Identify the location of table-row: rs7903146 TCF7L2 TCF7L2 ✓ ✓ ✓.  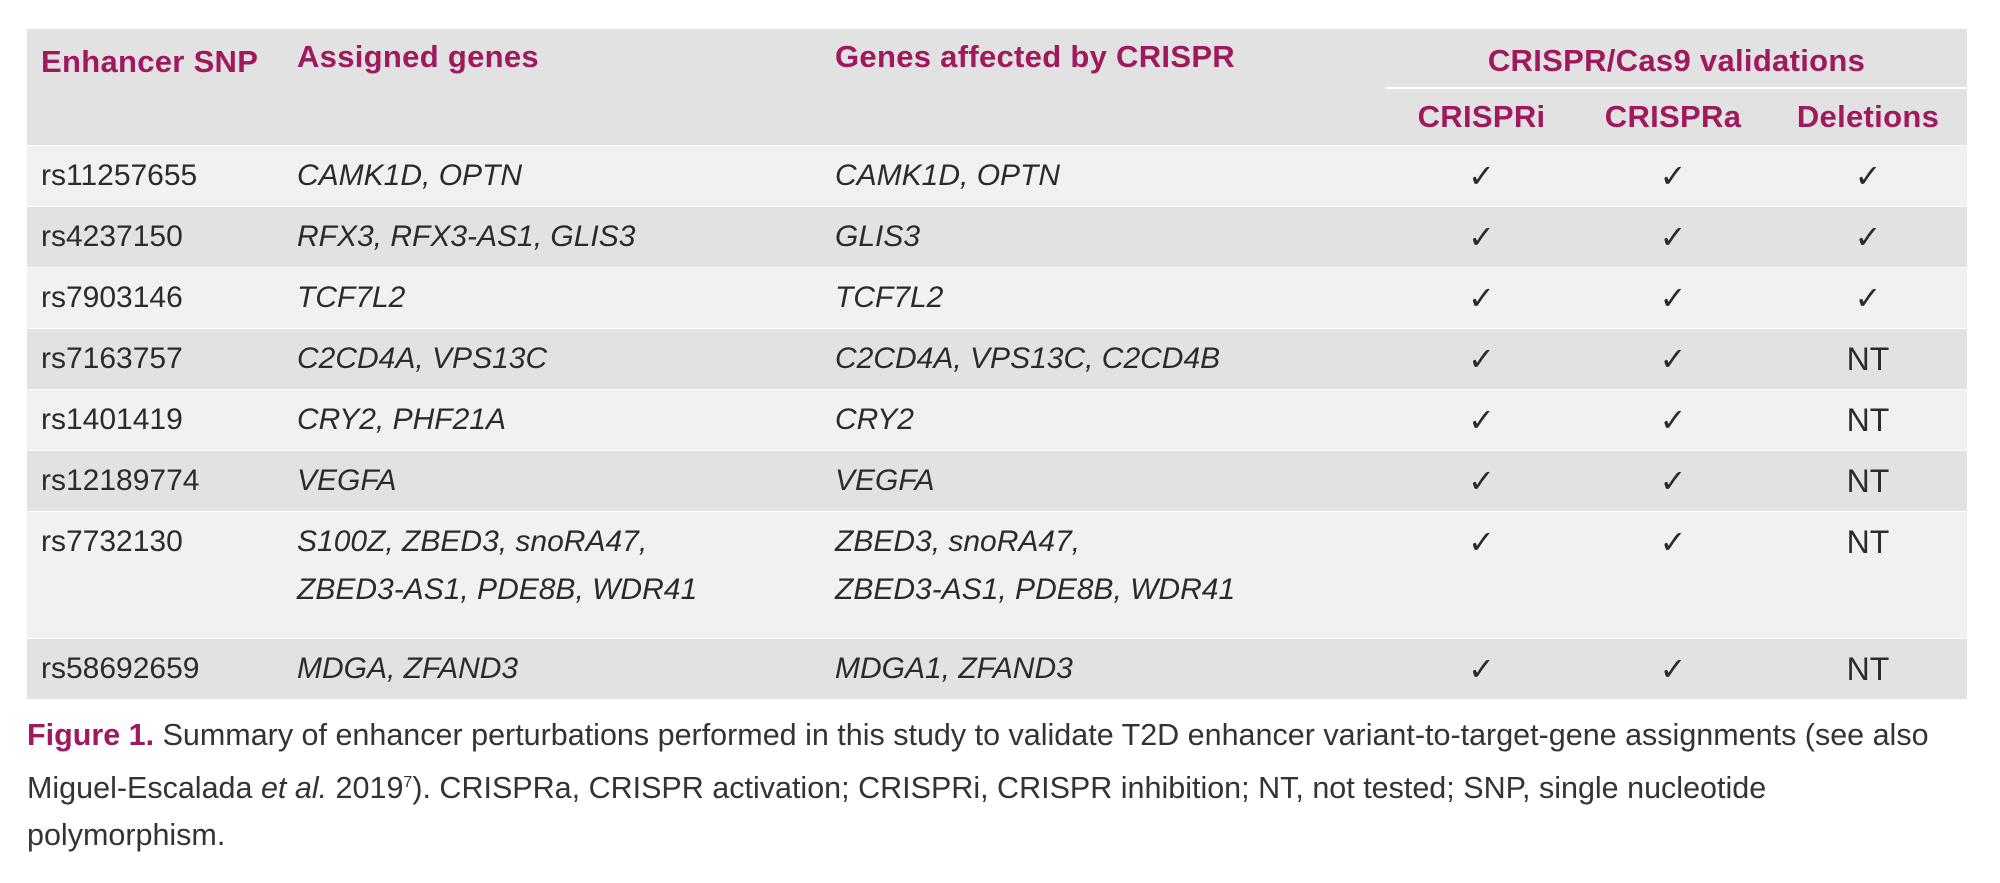
(997, 298).